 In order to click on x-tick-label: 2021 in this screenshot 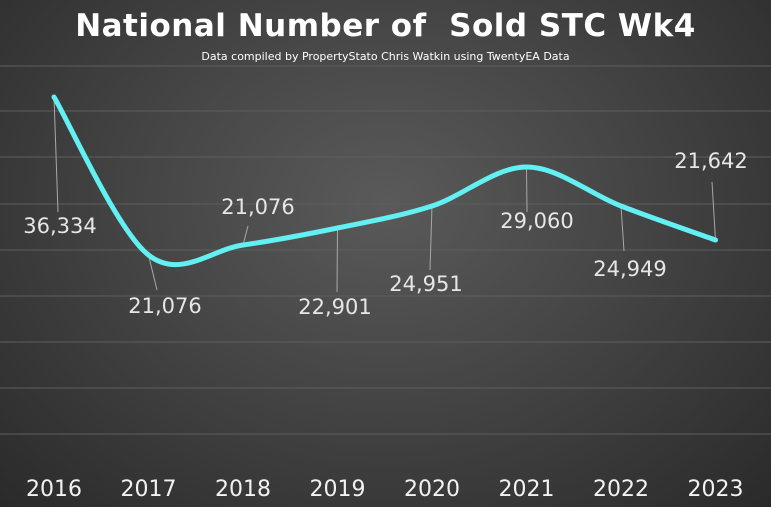, I will do `click(527, 489)`.